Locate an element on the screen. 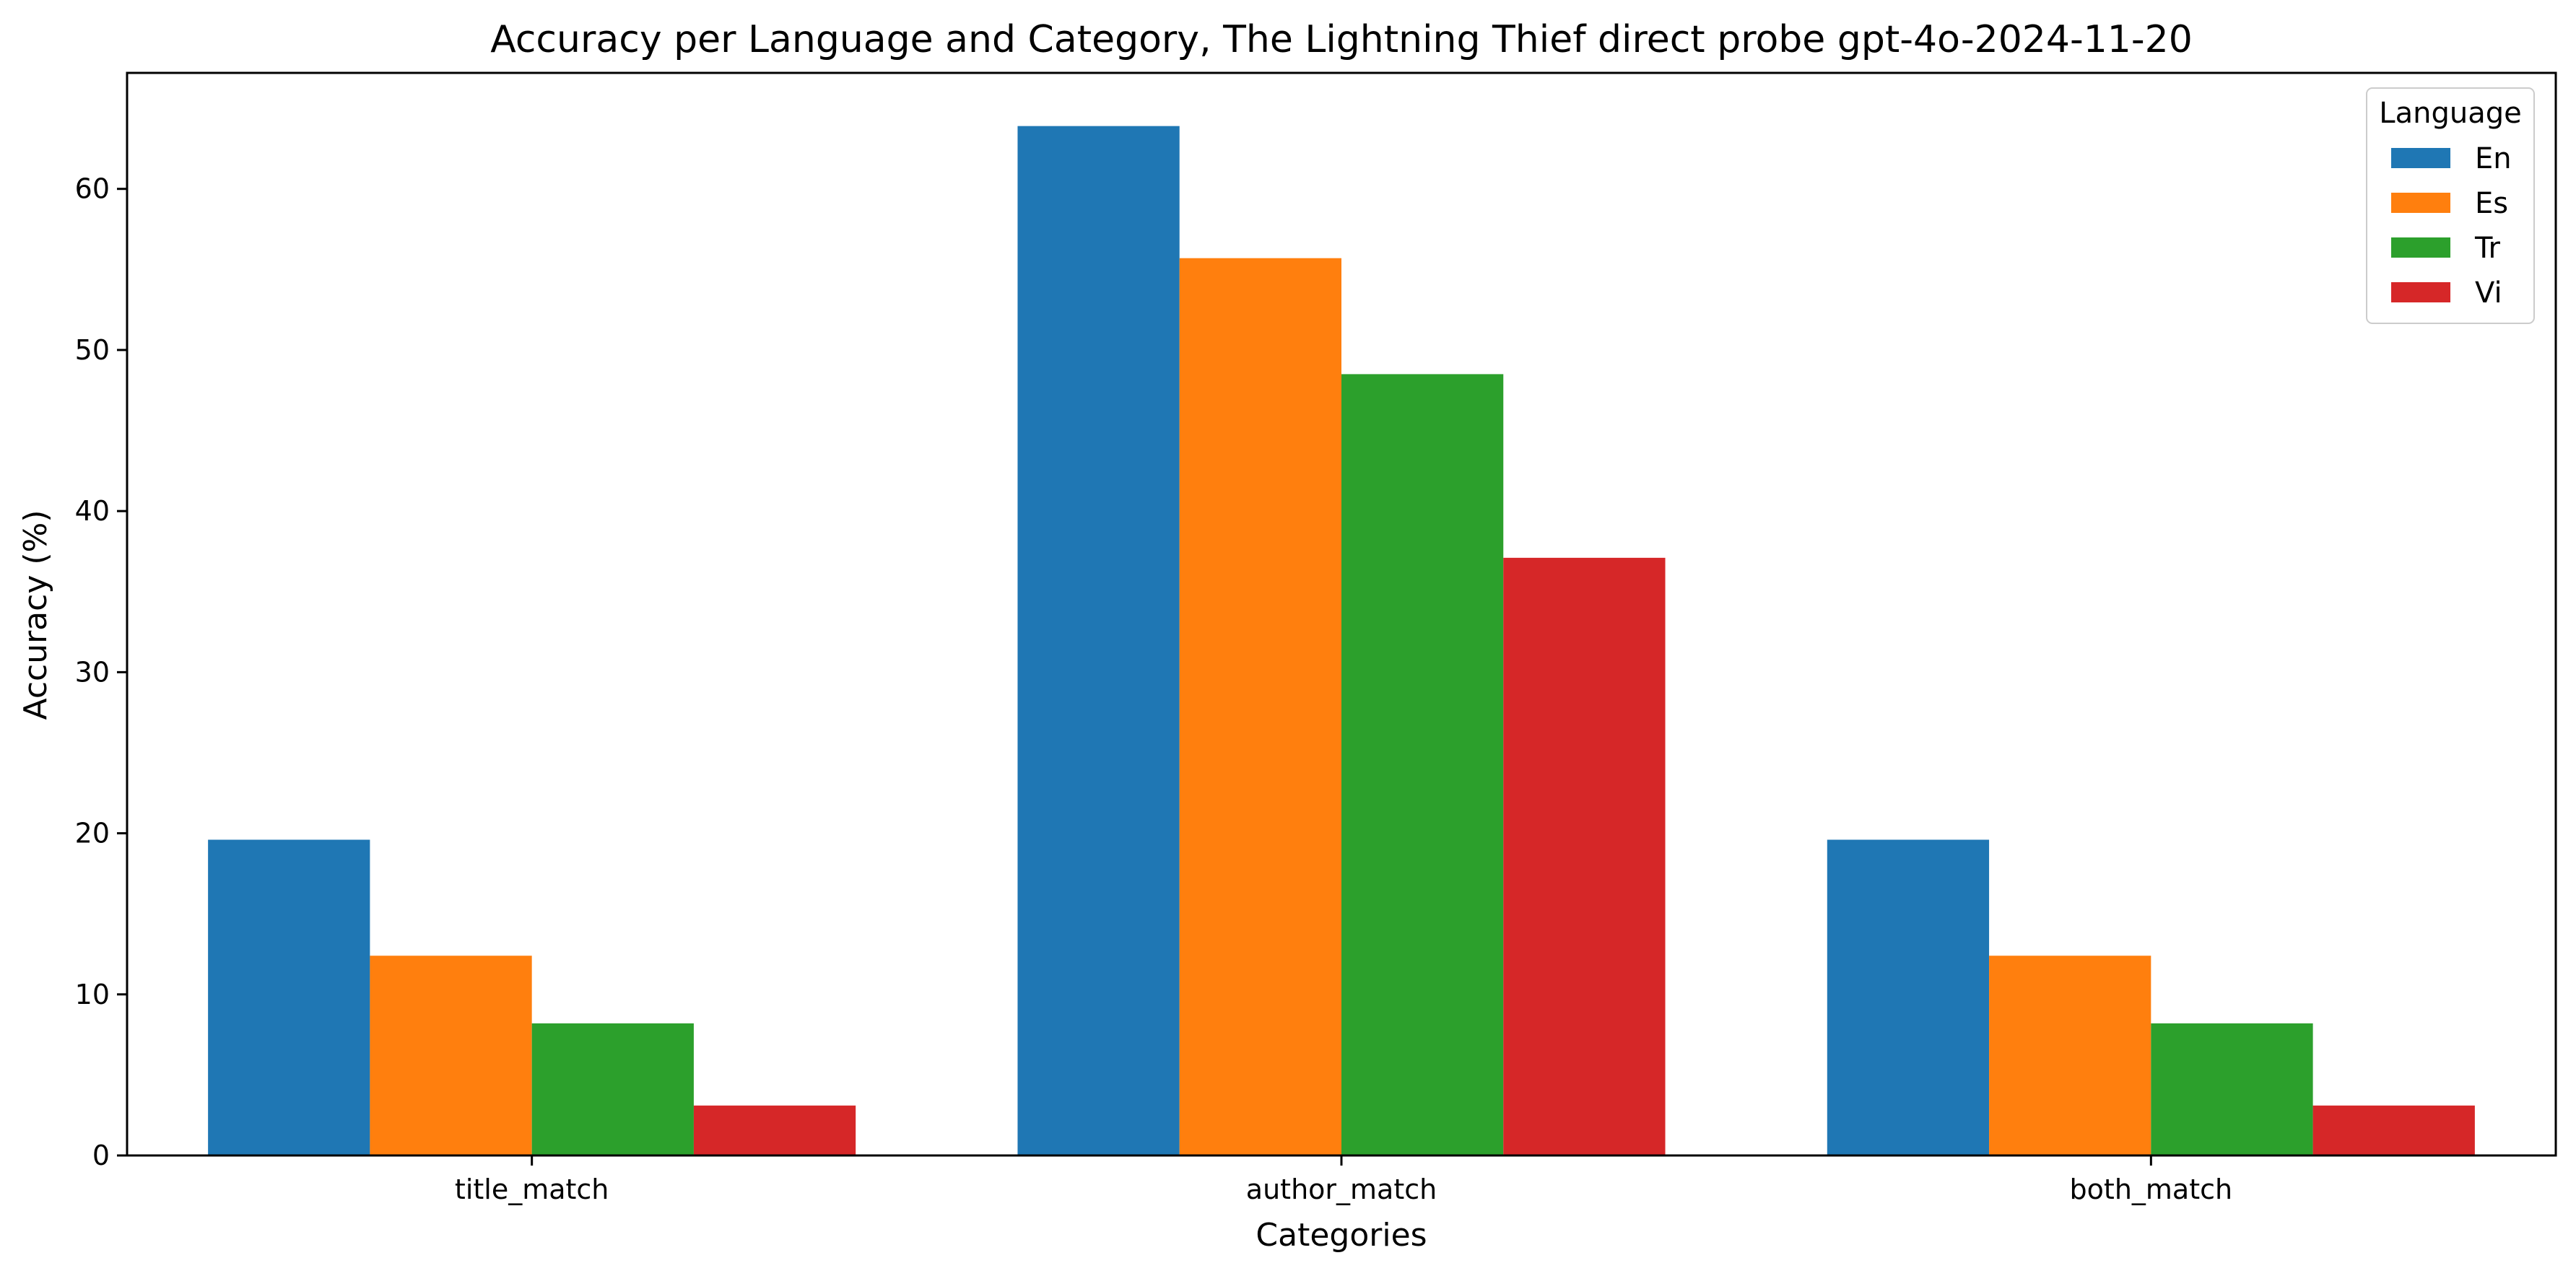 The height and width of the screenshot is (1276, 2576). legend-title: Language is located at coordinates (2450, 113).